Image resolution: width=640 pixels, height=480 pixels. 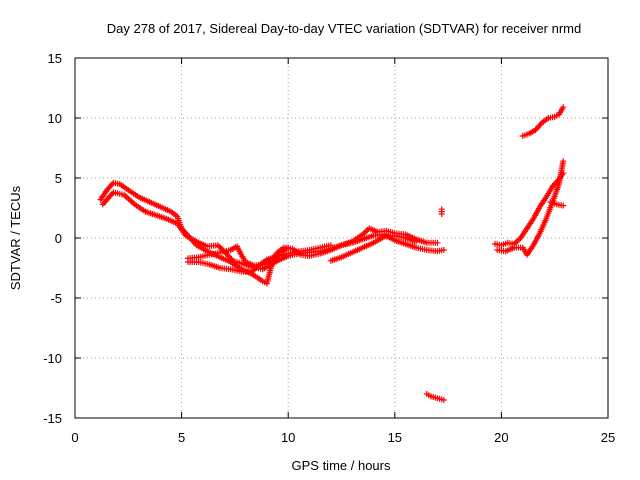 I want to click on y-tick-label: 10, so click(x=55, y=118).